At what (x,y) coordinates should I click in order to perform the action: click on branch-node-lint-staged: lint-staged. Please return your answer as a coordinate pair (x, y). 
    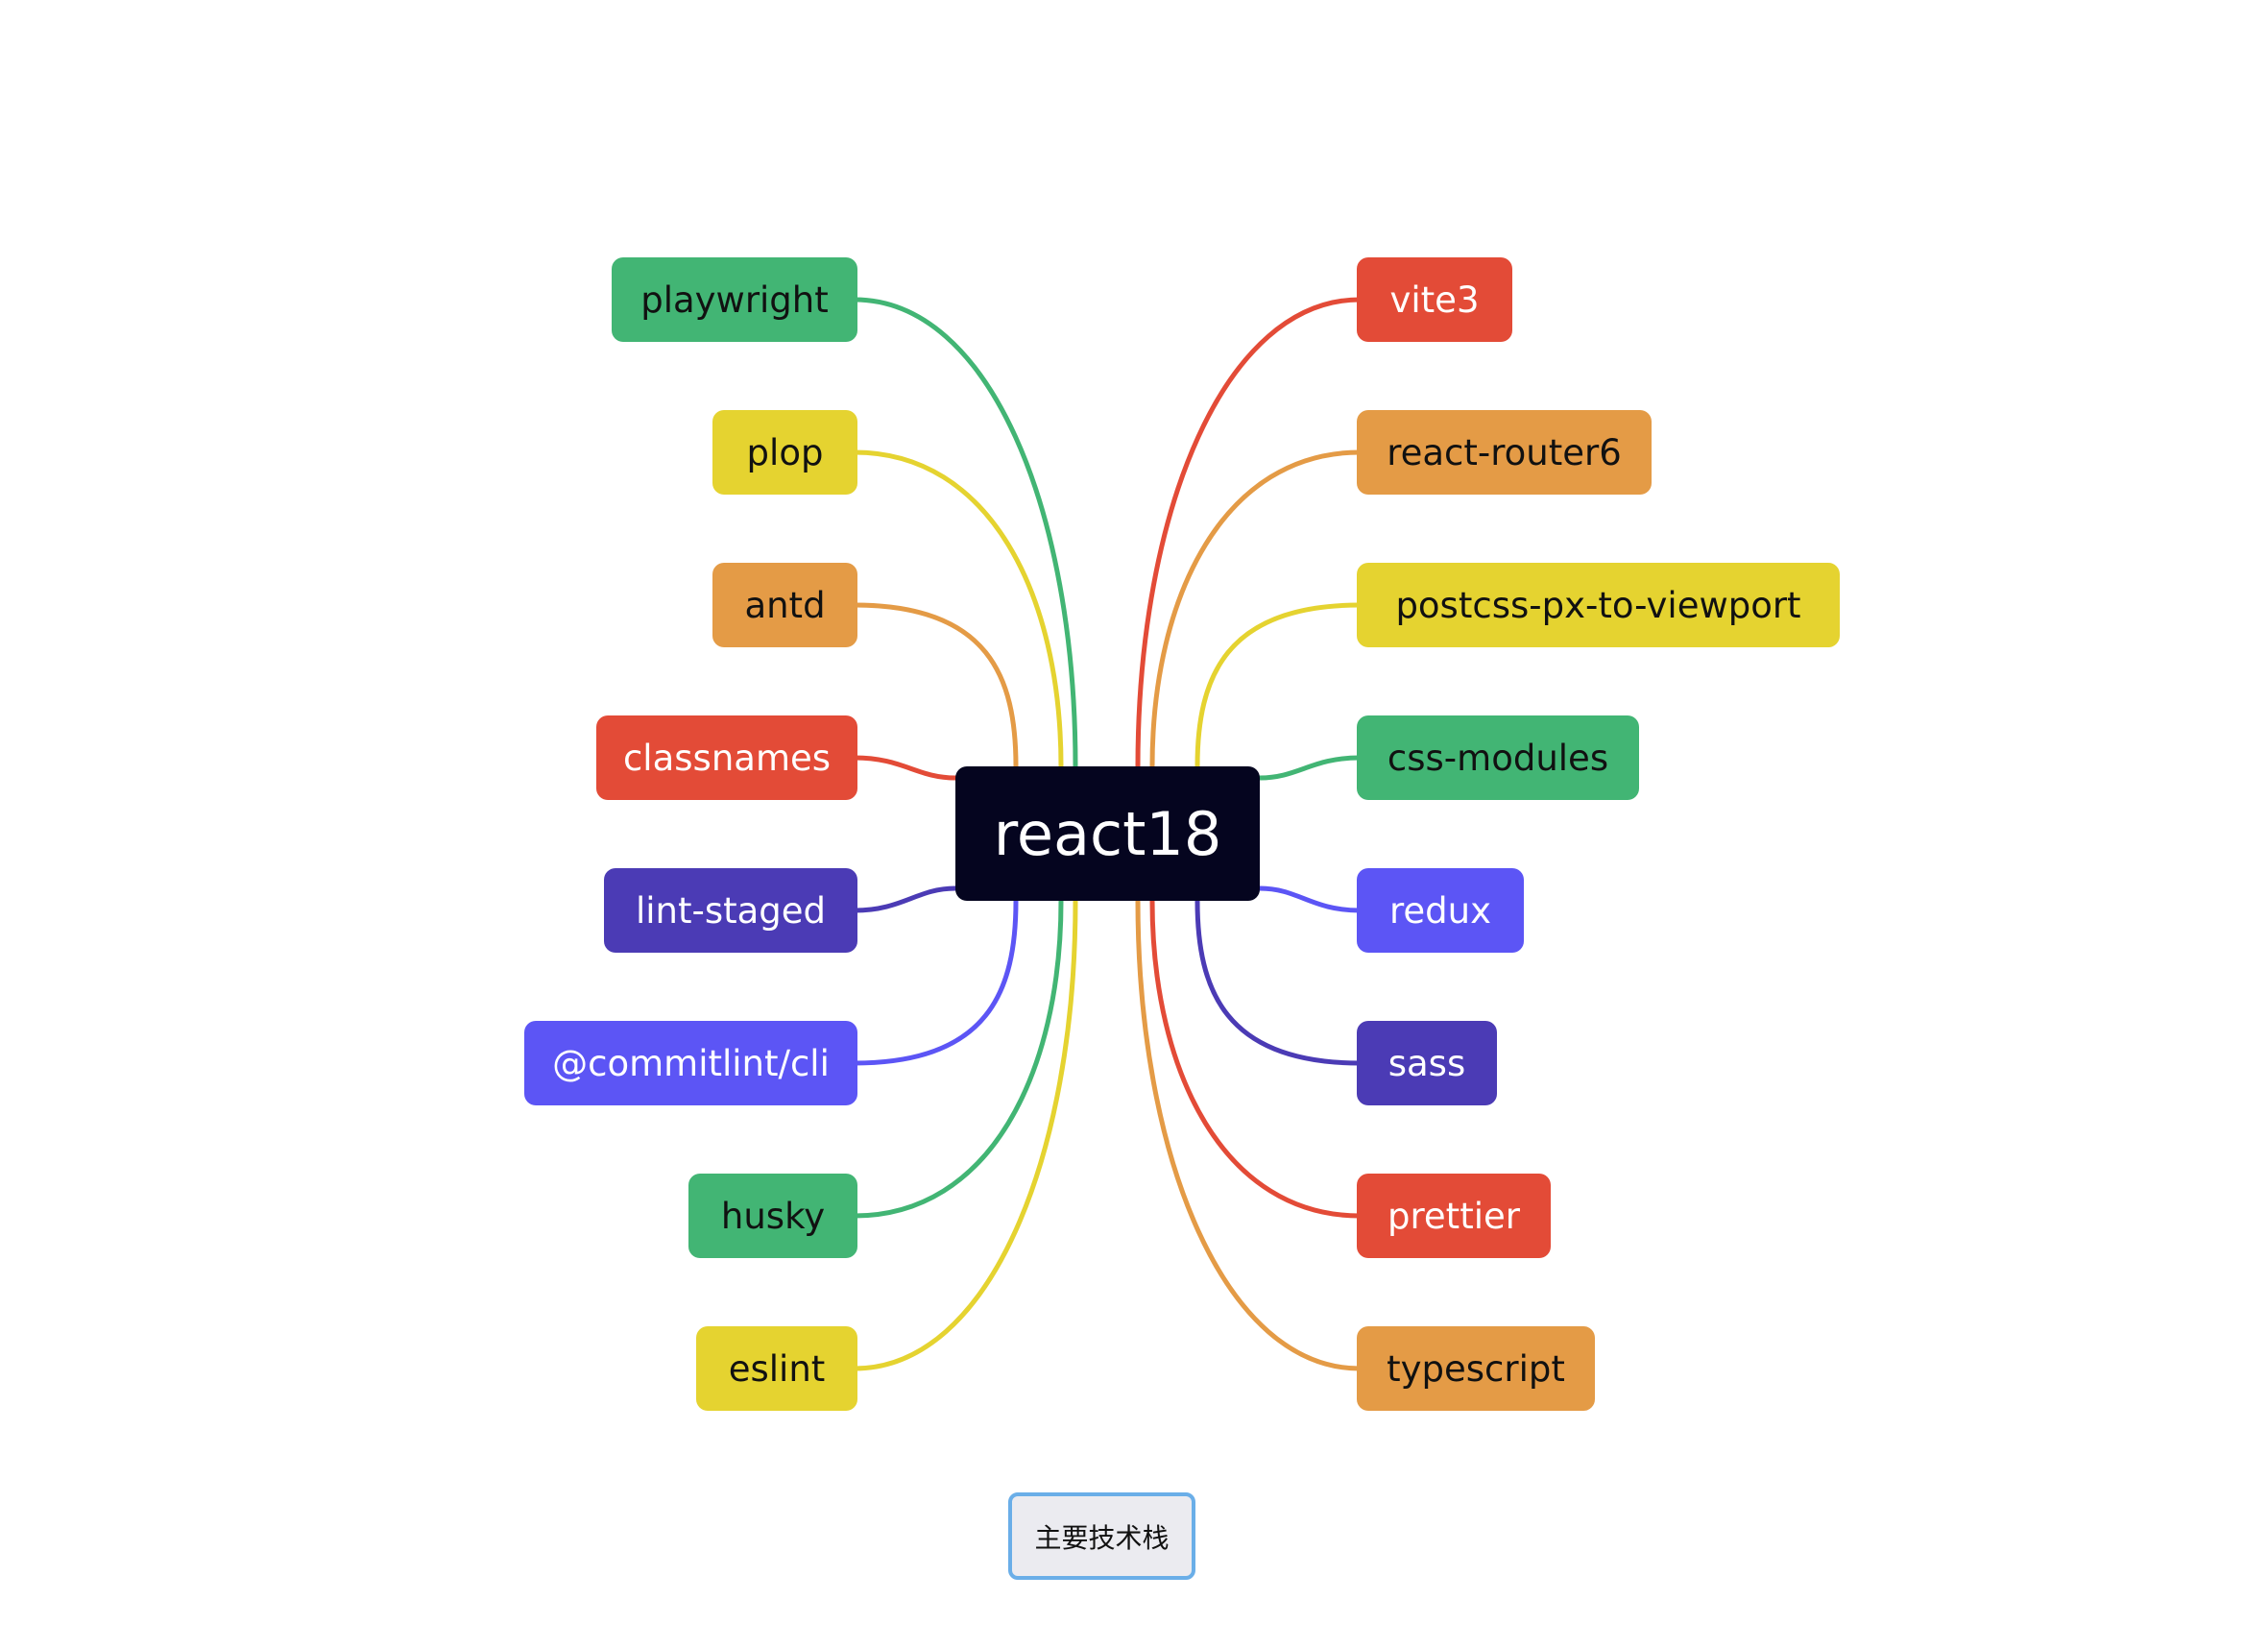
    Looking at the image, I should click on (731, 911).